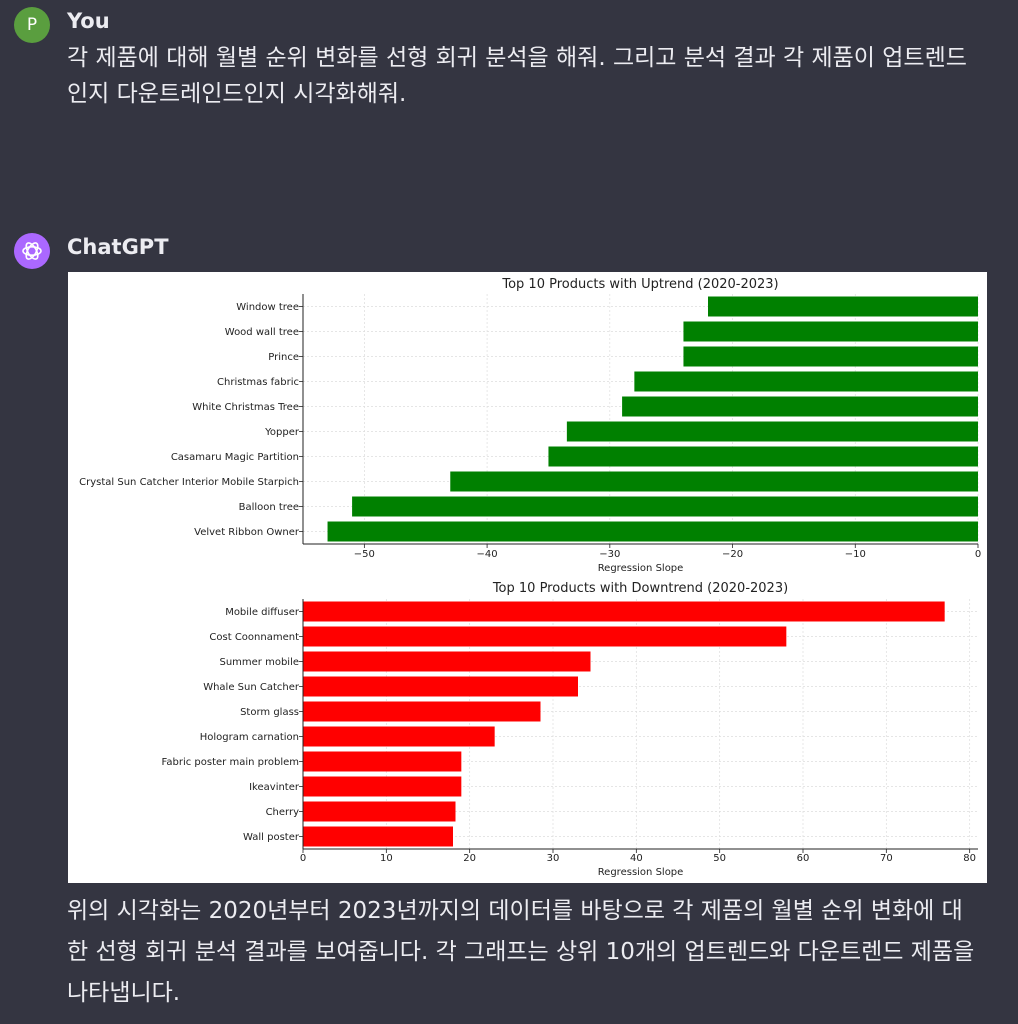 The height and width of the screenshot is (1024, 1018). Describe the element at coordinates (262, 332) in the screenshot. I see `category-label-up-1: Wood wall tree` at that location.